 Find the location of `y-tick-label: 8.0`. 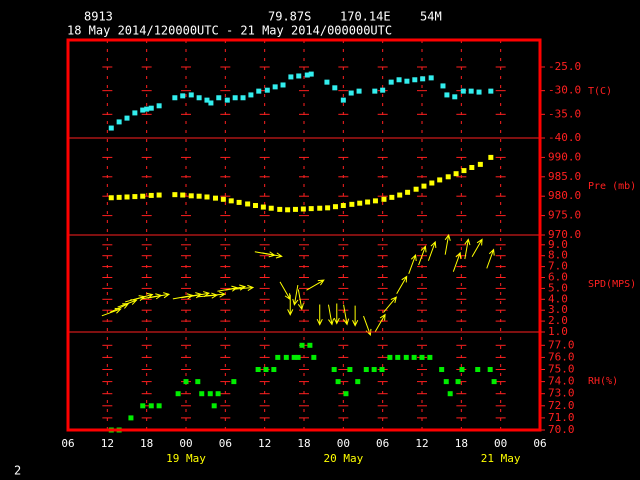

y-tick-label: 8.0 is located at coordinates (558, 255).